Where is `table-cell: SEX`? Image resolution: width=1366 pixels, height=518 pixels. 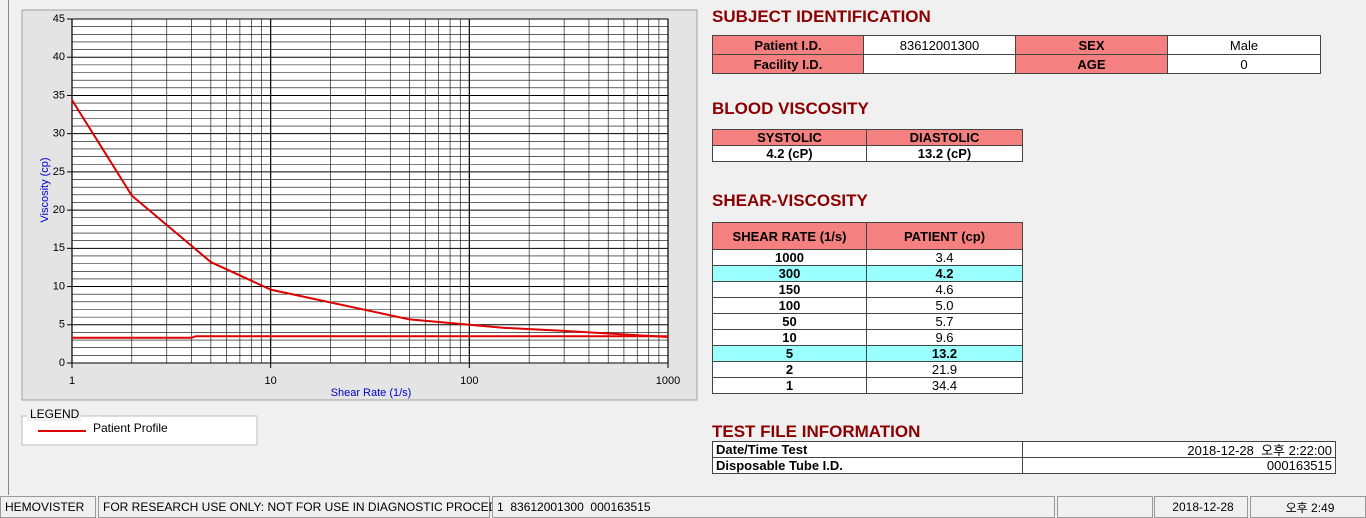 table-cell: SEX is located at coordinates (1091, 45).